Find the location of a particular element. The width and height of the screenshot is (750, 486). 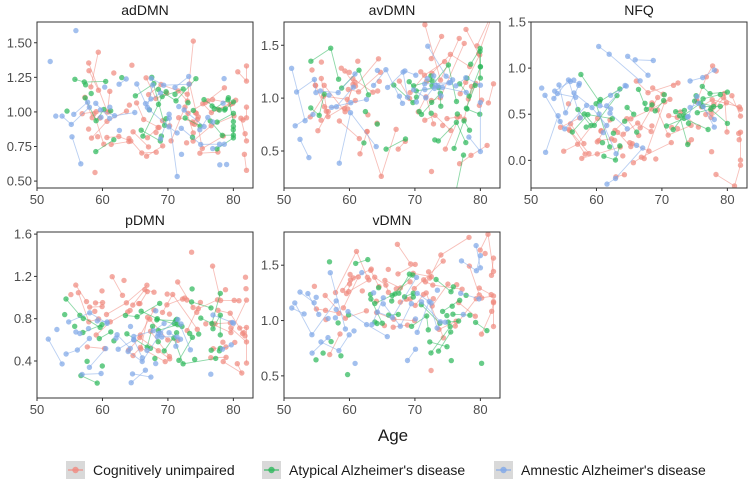

x-tick-label: 70 is located at coordinates (415, 409).